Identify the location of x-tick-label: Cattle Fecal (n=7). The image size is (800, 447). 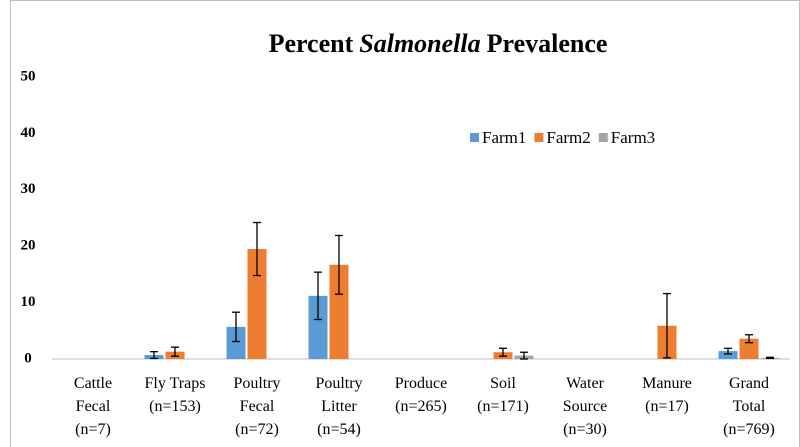
(93, 406).